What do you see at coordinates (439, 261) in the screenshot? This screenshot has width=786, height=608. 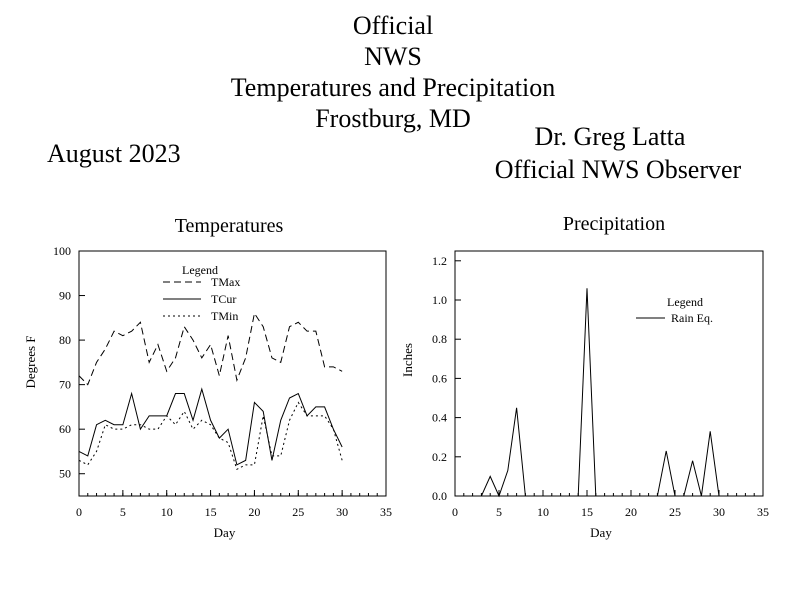 I see `precip-y-tick-label: 1.2` at bounding box center [439, 261].